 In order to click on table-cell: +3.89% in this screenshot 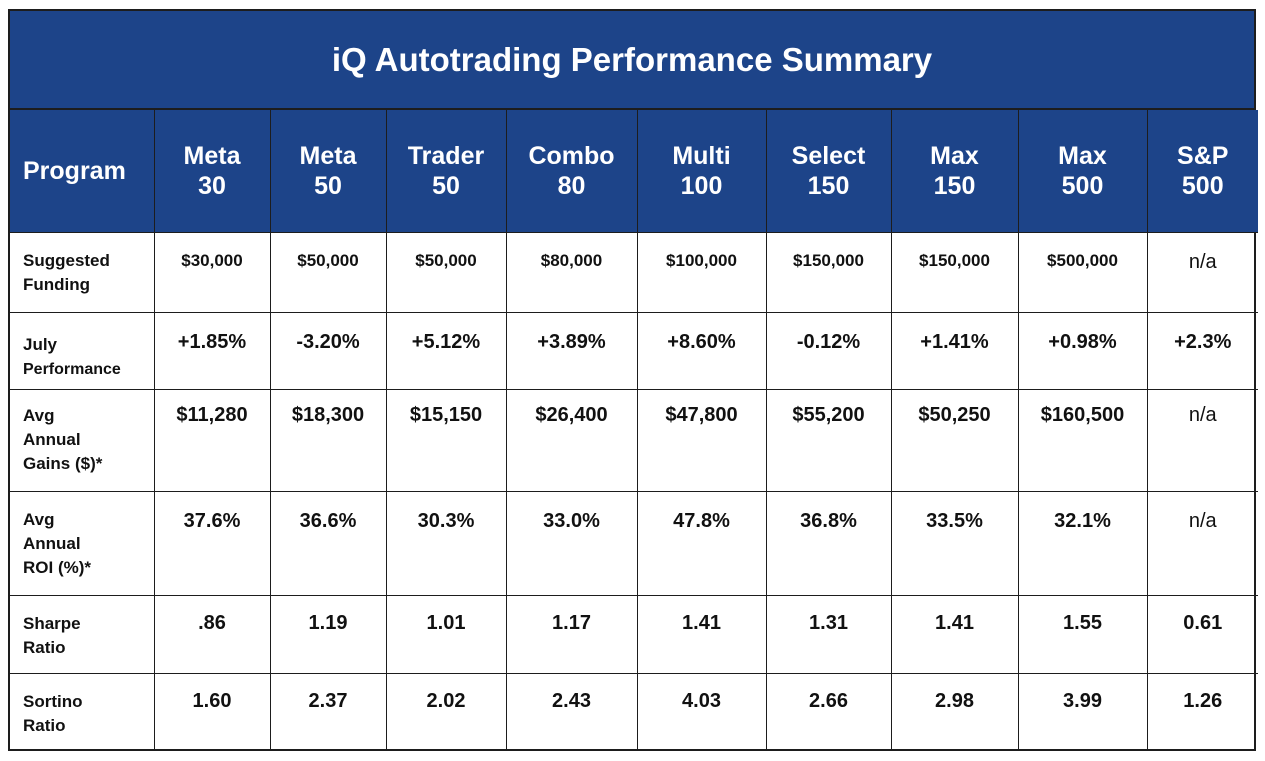, I will do `click(571, 350)`.